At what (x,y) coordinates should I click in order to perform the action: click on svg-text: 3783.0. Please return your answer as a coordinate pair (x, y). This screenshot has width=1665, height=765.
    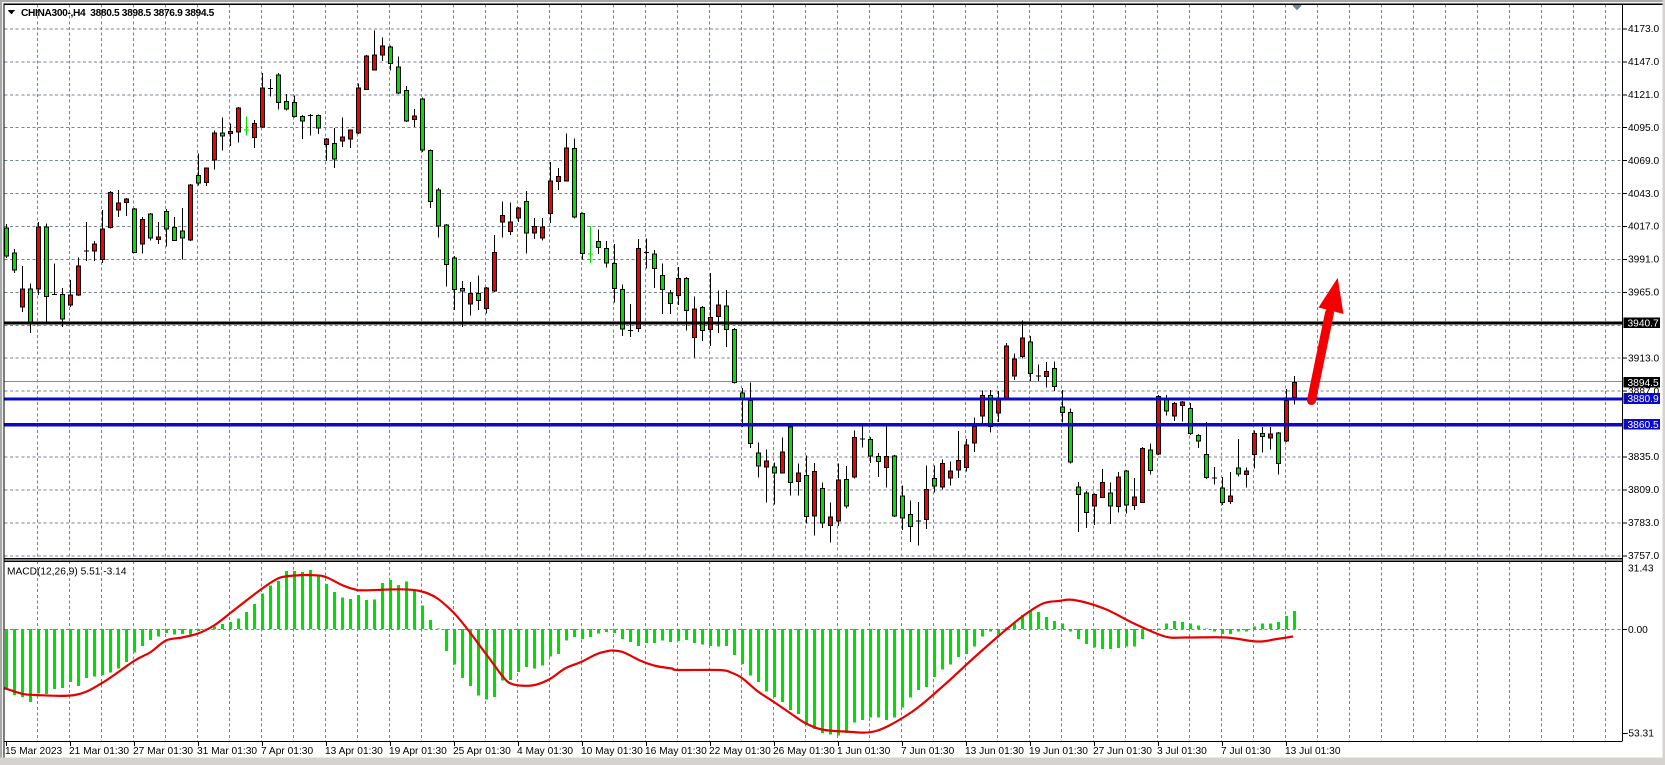
    Looking at the image, I should click on (1643, 523).